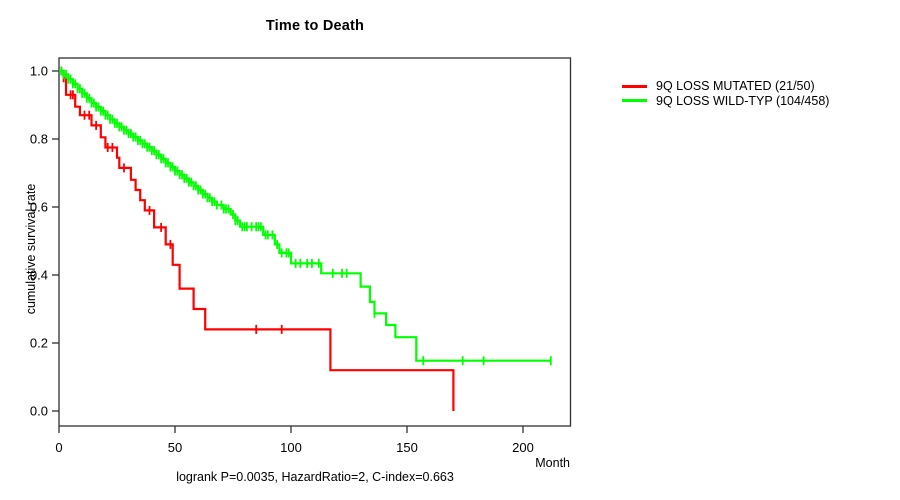 Image resolution: width=900 pixels, height=500 pixels. I want to click on y-tick-label: 0.2, so click(39, 343).